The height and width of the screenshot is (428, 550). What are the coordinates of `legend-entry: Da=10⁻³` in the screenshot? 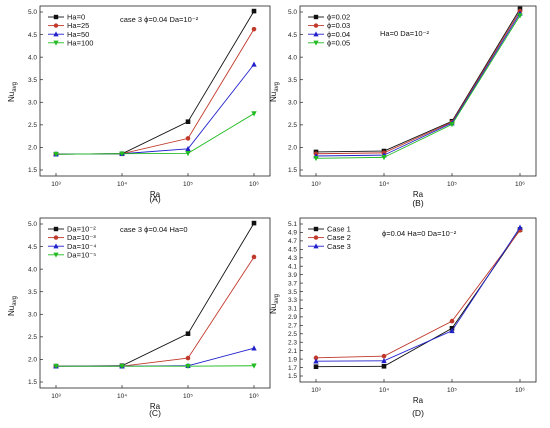 It's located at (81, 237).